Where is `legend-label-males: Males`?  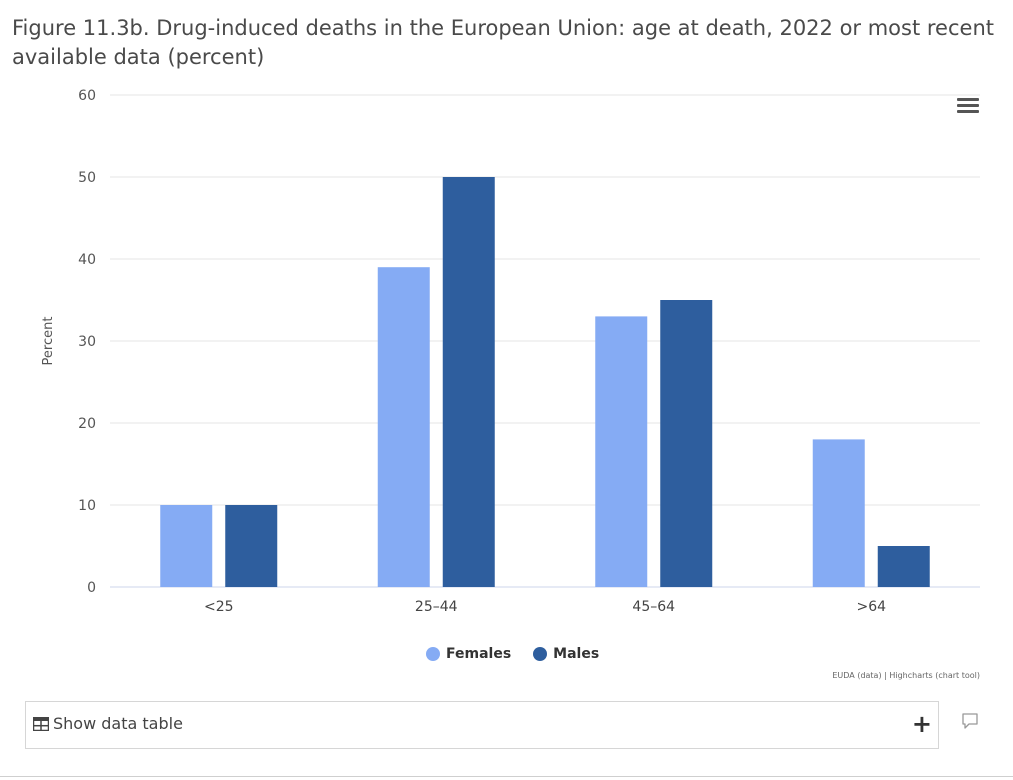 legend-label-males: Males is located at coordinates (576, 654).